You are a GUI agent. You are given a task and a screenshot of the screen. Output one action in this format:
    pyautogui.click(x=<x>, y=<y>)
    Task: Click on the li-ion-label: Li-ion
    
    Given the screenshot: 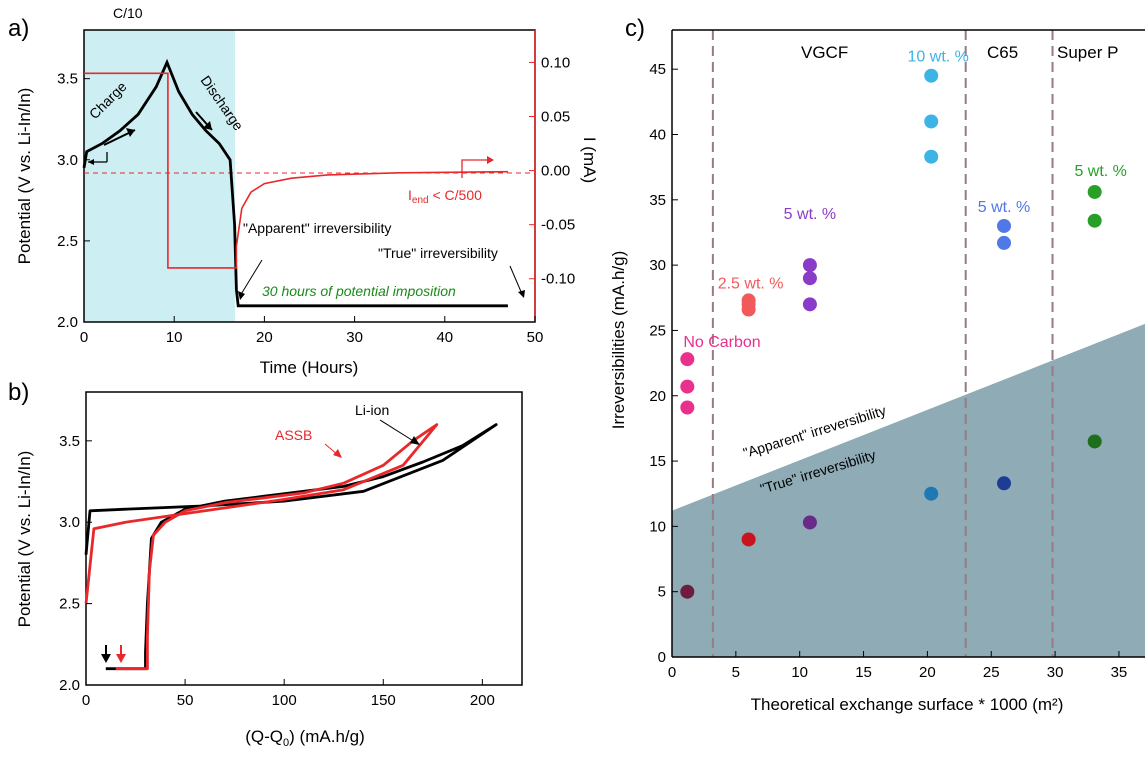 What is the action you would take?
    pyautogui.click(x=372, y=410)
    